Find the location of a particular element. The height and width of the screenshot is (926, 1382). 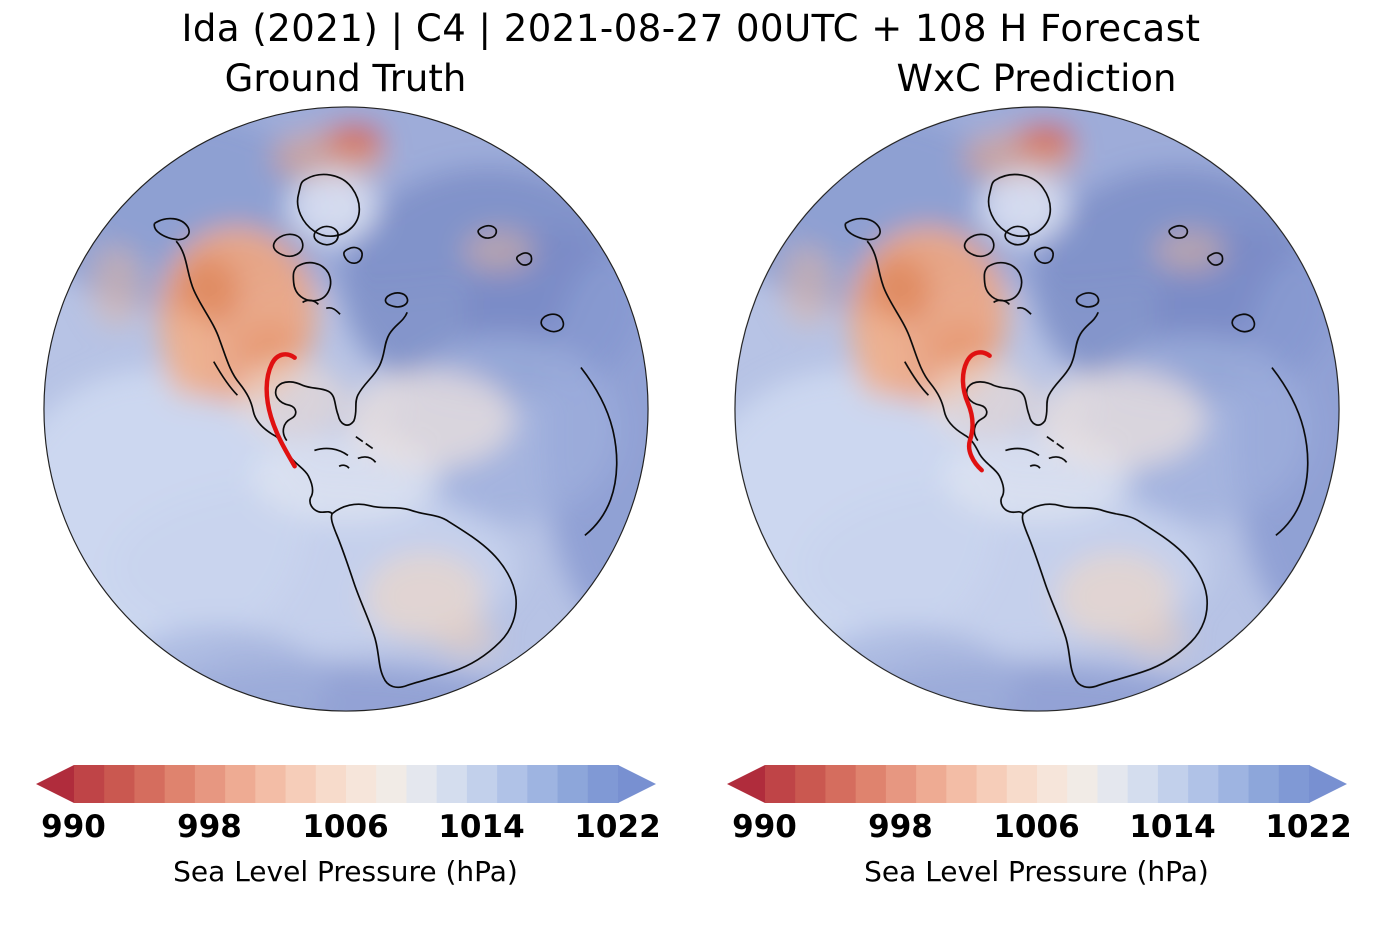

hurricane-track-ground-truth is located at coordinates (280, 410).